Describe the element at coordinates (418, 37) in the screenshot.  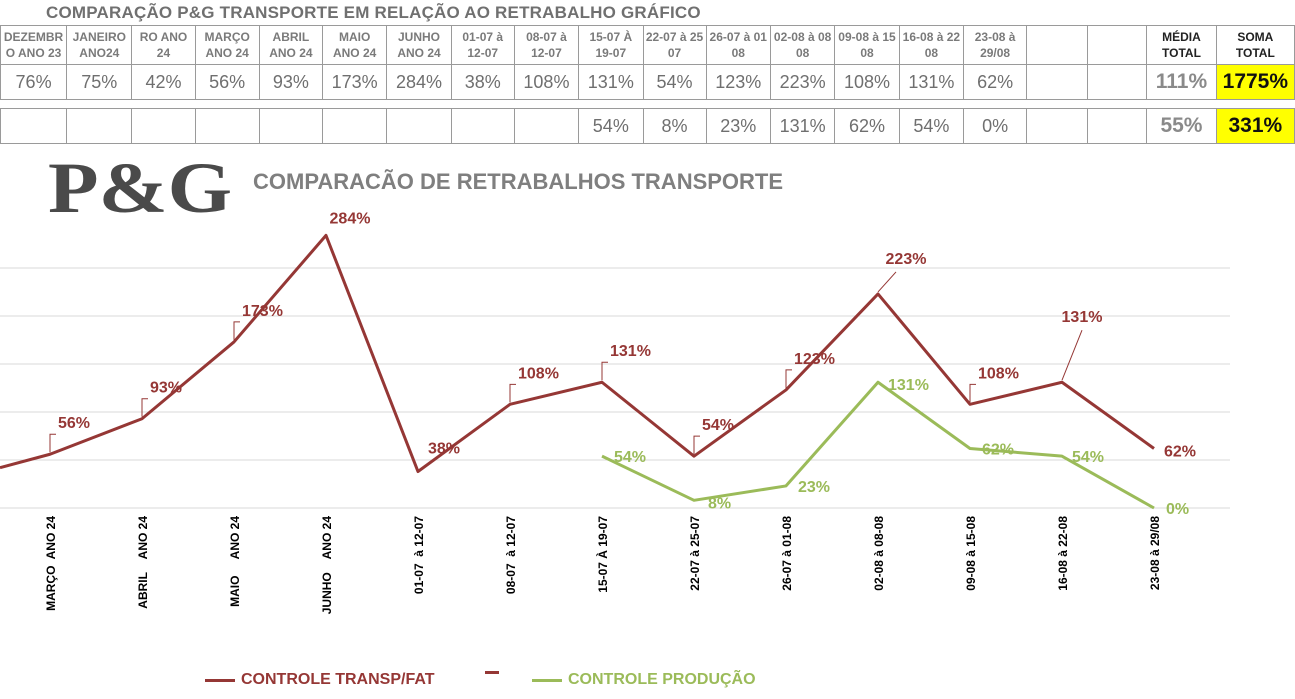
I see `header-text: JUNHO` at that location.